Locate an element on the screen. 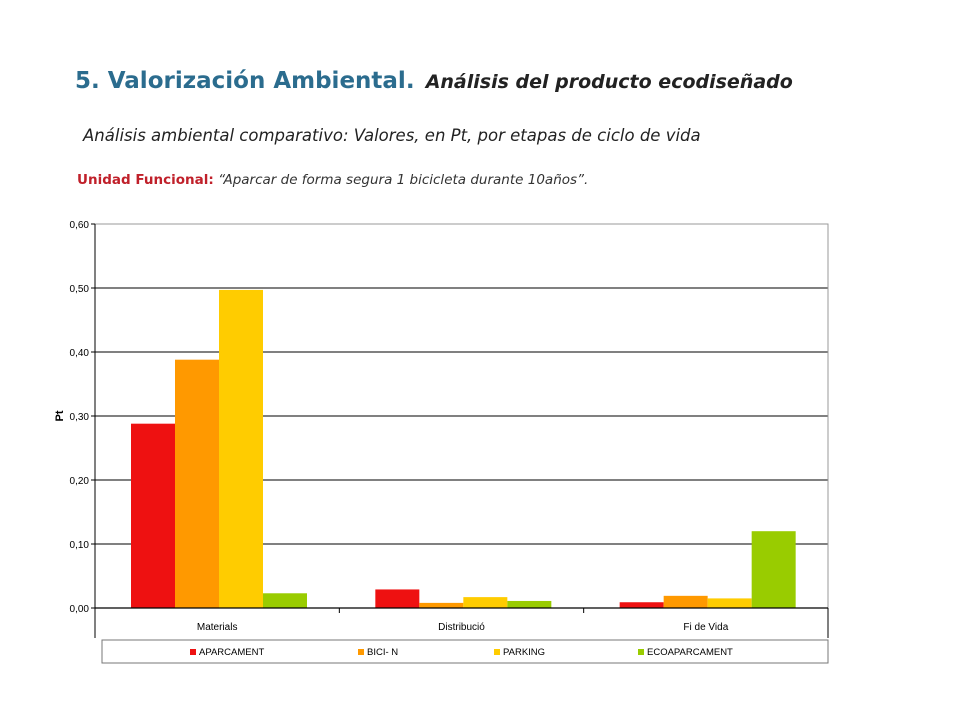  bar-distribuci--bici-n is located at coordinates (441, 605).